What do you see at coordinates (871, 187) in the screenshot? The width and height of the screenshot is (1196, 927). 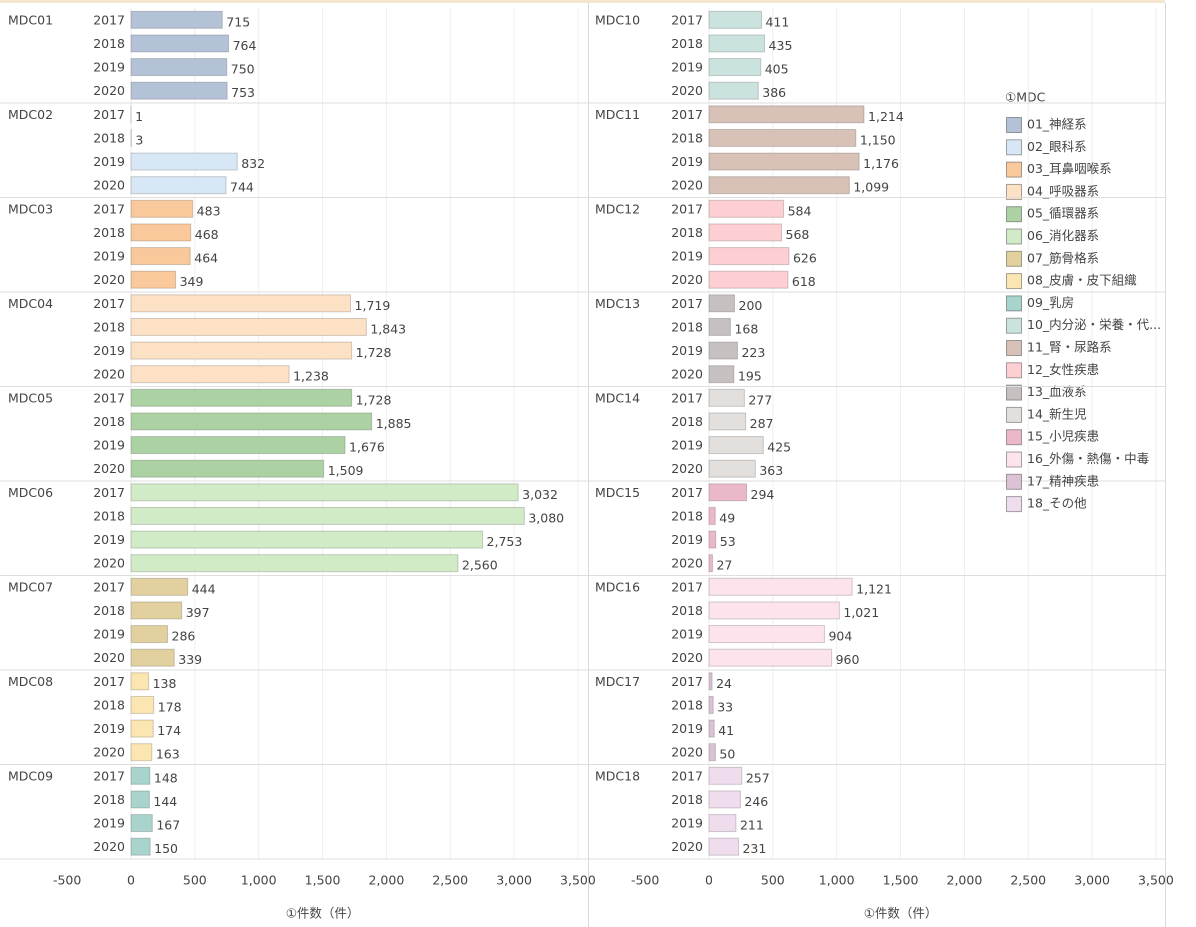 I see `value-label: 1,099` at bounding box center [871, 187].